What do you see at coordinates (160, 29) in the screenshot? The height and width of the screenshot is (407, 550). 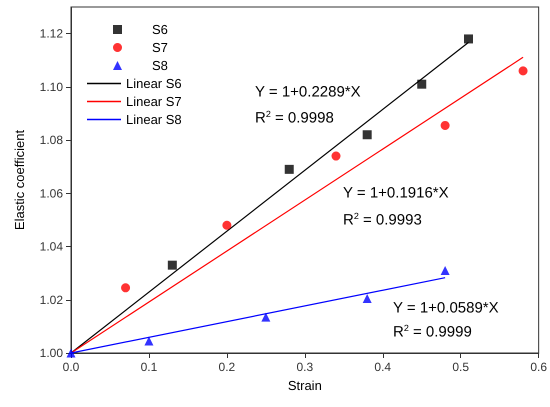 I see `legend-label: S6` at bounding box center [160, 29].